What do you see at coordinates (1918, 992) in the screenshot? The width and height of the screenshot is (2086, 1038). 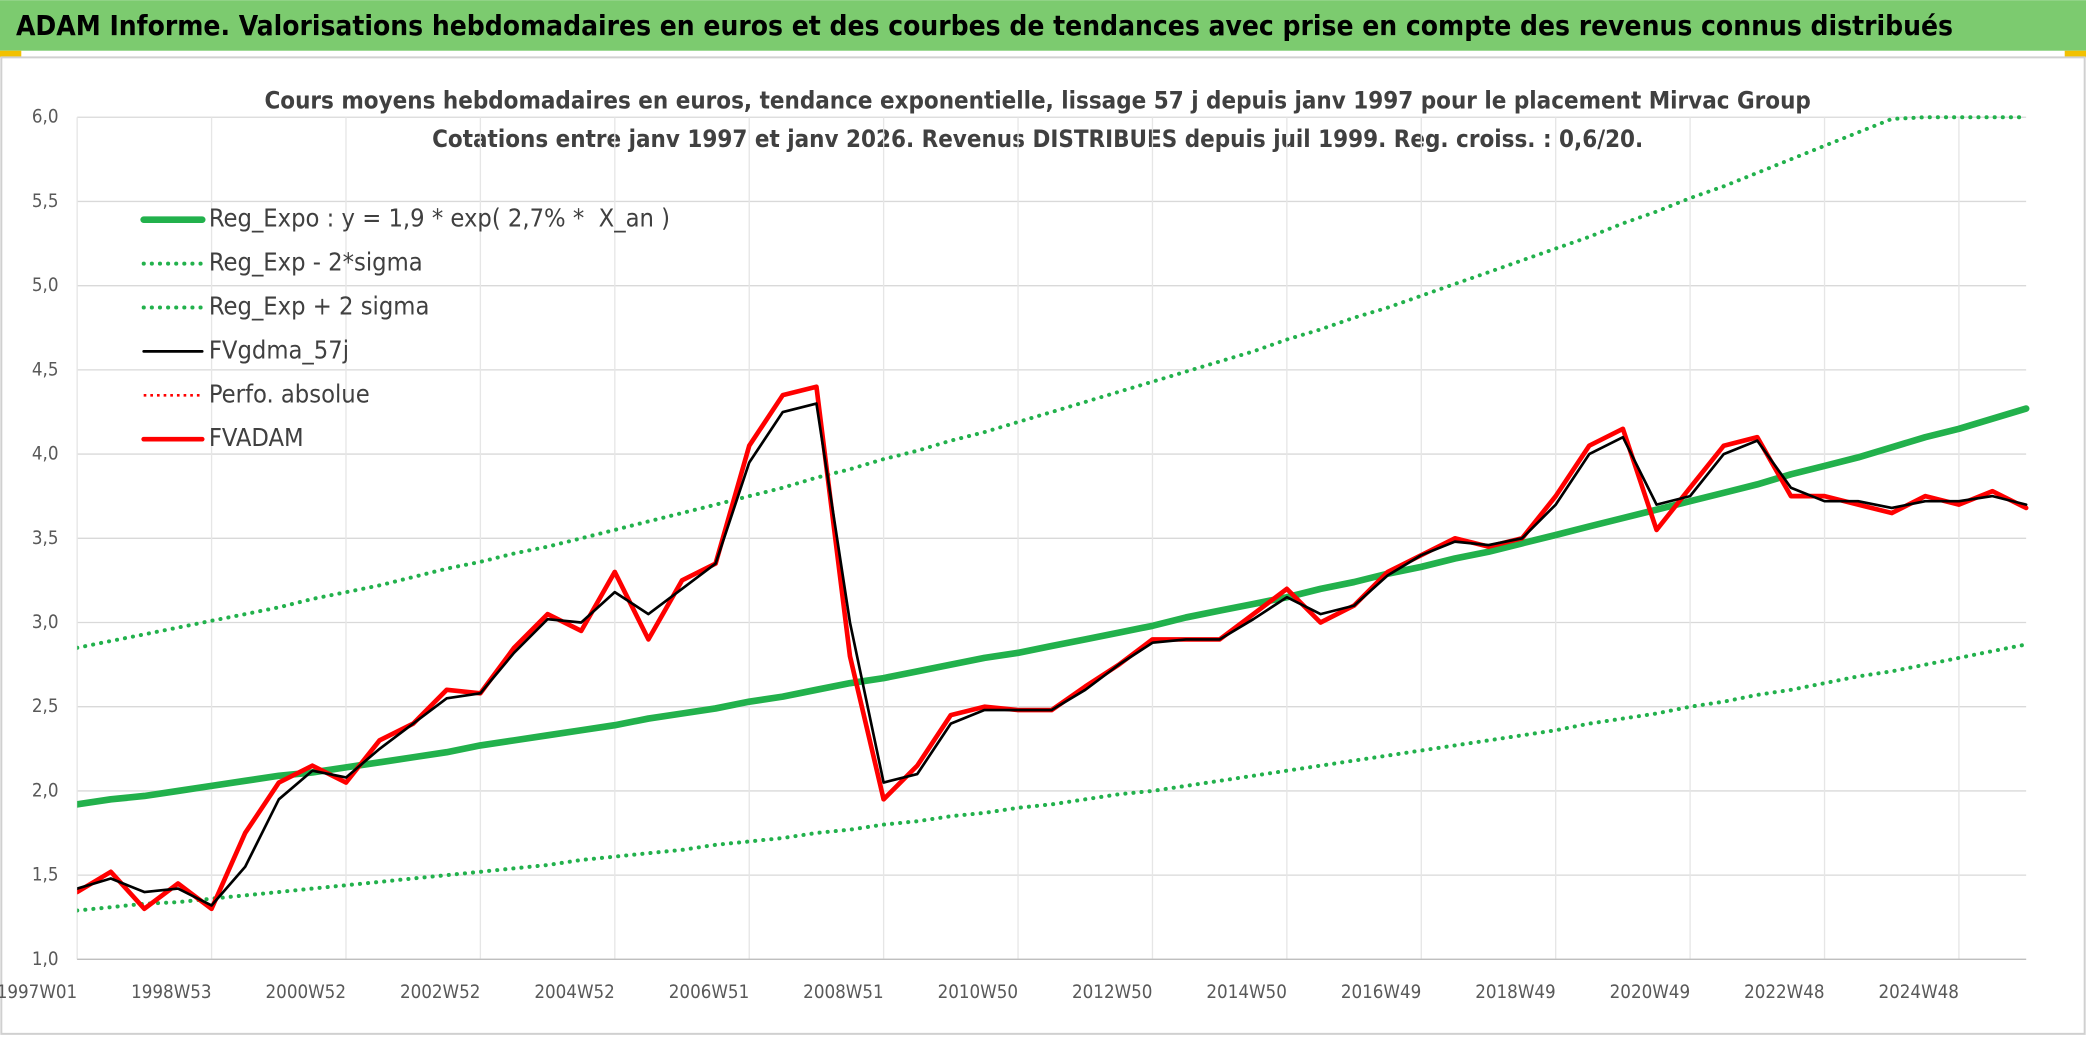 I see `x-tick-label: 2024W48` at bounding box center [1918, 992].